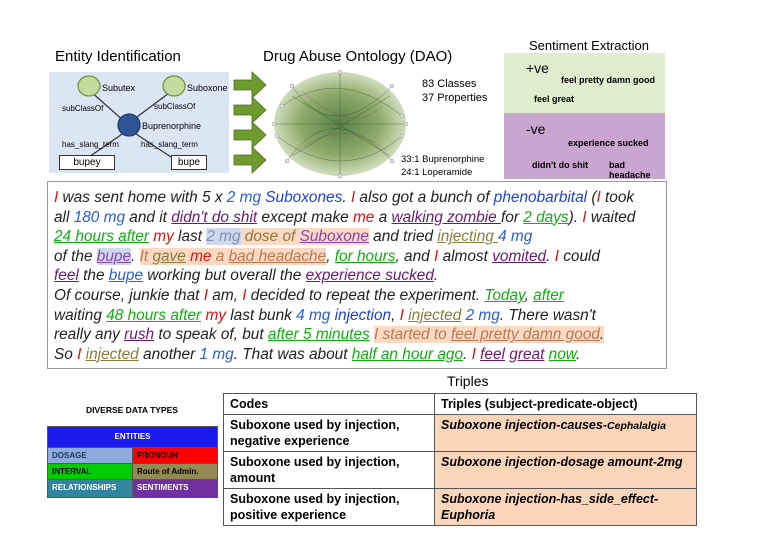  I want to click on text: So, so click(66, 354).